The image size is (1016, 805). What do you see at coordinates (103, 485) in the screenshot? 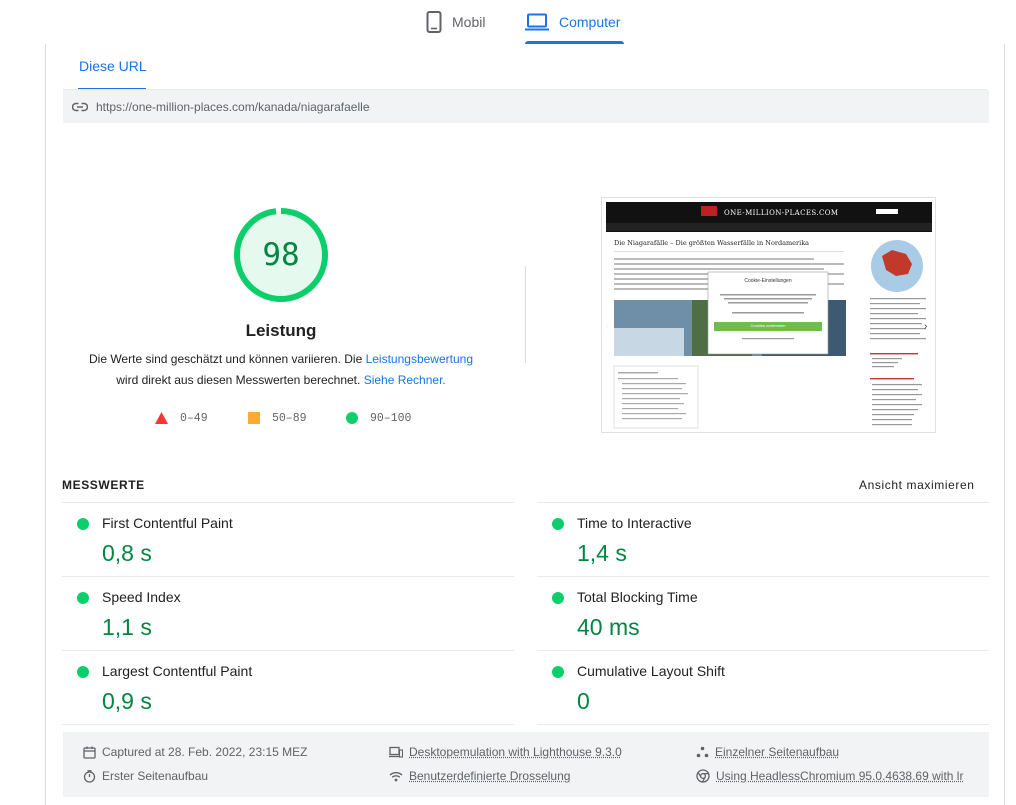
I see `metrics-heading: MESSWERTE` at bounding box center [103, 485].